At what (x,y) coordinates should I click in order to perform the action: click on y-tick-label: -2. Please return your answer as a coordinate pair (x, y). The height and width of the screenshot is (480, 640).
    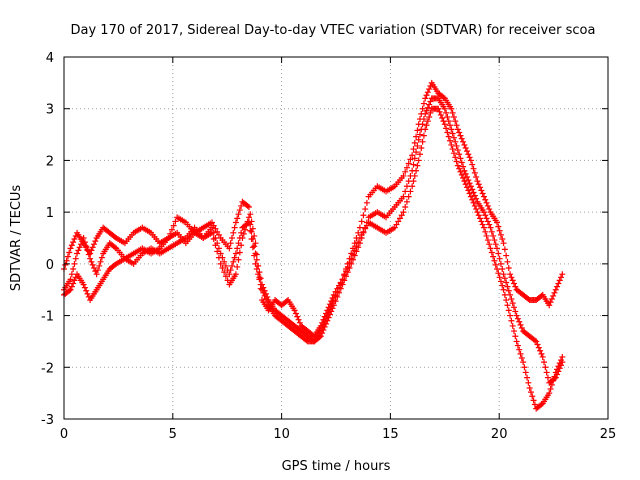
    Looking at the image, I should click on (47, 368).